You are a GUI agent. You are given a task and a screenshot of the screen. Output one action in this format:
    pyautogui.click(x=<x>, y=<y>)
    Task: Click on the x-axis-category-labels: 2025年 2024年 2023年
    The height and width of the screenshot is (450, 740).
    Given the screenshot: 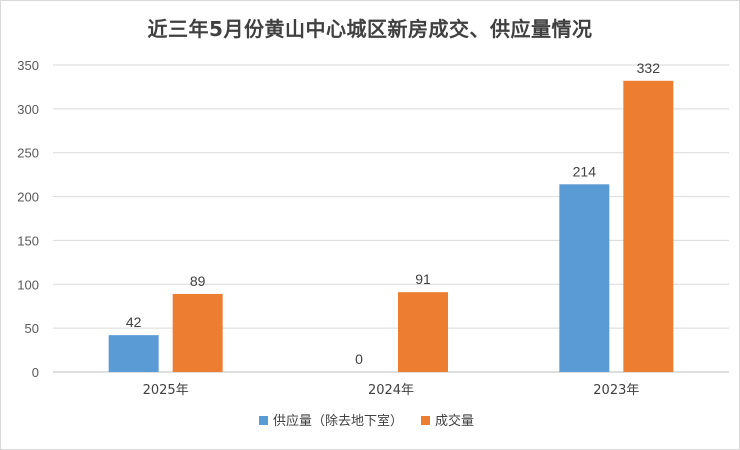 What is the action you would take?
    pyautogui.click(x=391, y=390)
    